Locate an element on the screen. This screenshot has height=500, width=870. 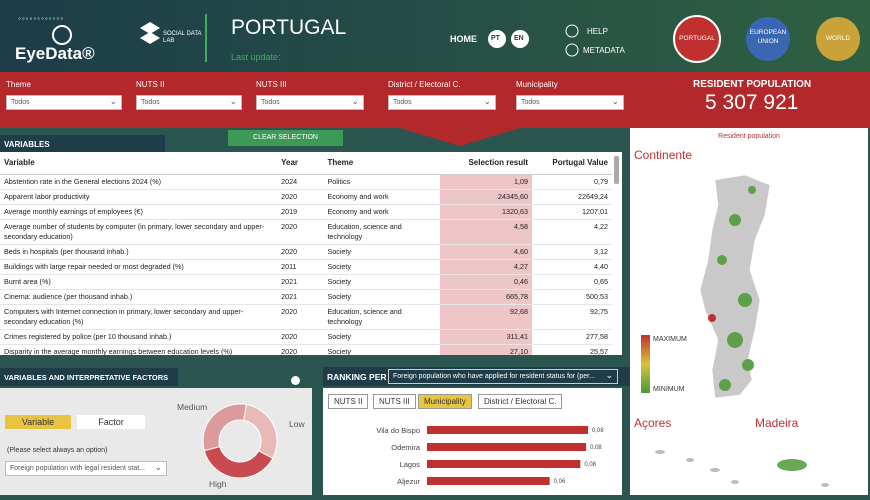
table-row: Burnt area (%) 2021 Society 0,46 0,65 is located at coordinates (306, 282).